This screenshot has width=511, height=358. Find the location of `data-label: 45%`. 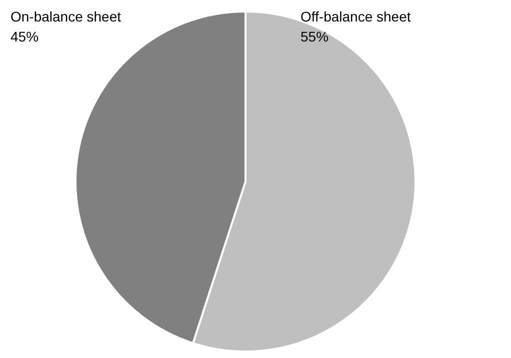

data-label: 45% is located at coordinates (24, 36).